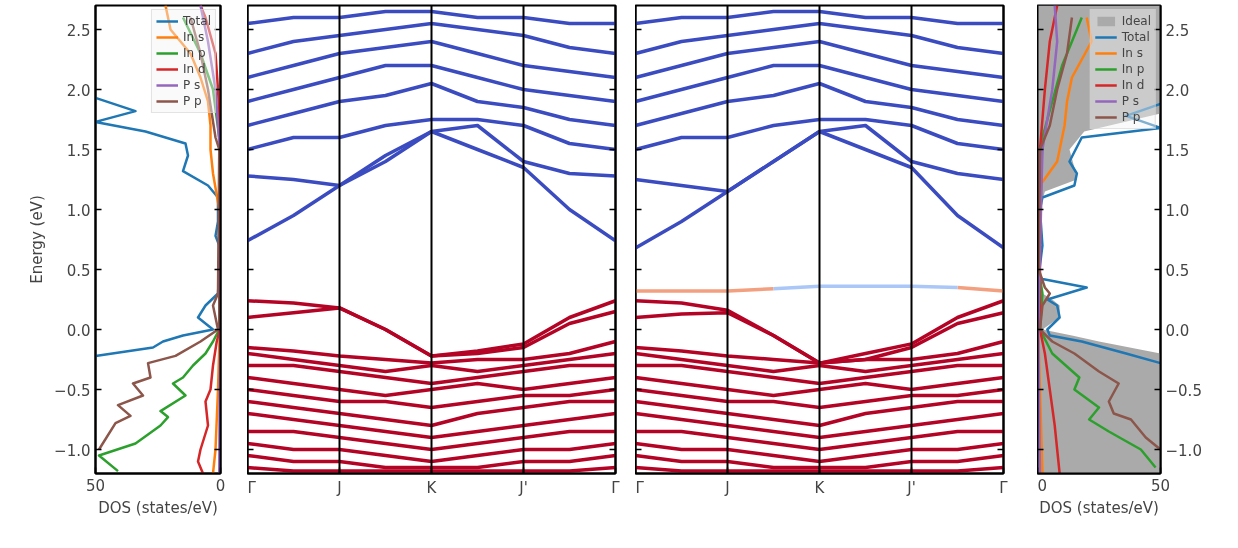  What do you see at coordinates (1135, 37) in the screenshot?
I see `legend-label: Total` at bounding box center [1135, 37].